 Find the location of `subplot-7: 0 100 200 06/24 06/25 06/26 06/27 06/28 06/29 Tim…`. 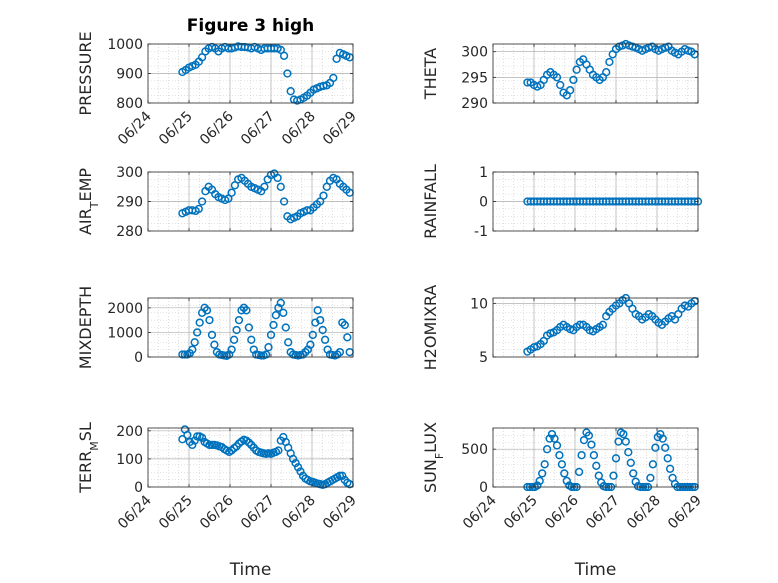

subplot-7: 0 100 200 06/24 06/25 06/26 06/27 06/28 06/29 Tim… is located at coordinates (218, 501).